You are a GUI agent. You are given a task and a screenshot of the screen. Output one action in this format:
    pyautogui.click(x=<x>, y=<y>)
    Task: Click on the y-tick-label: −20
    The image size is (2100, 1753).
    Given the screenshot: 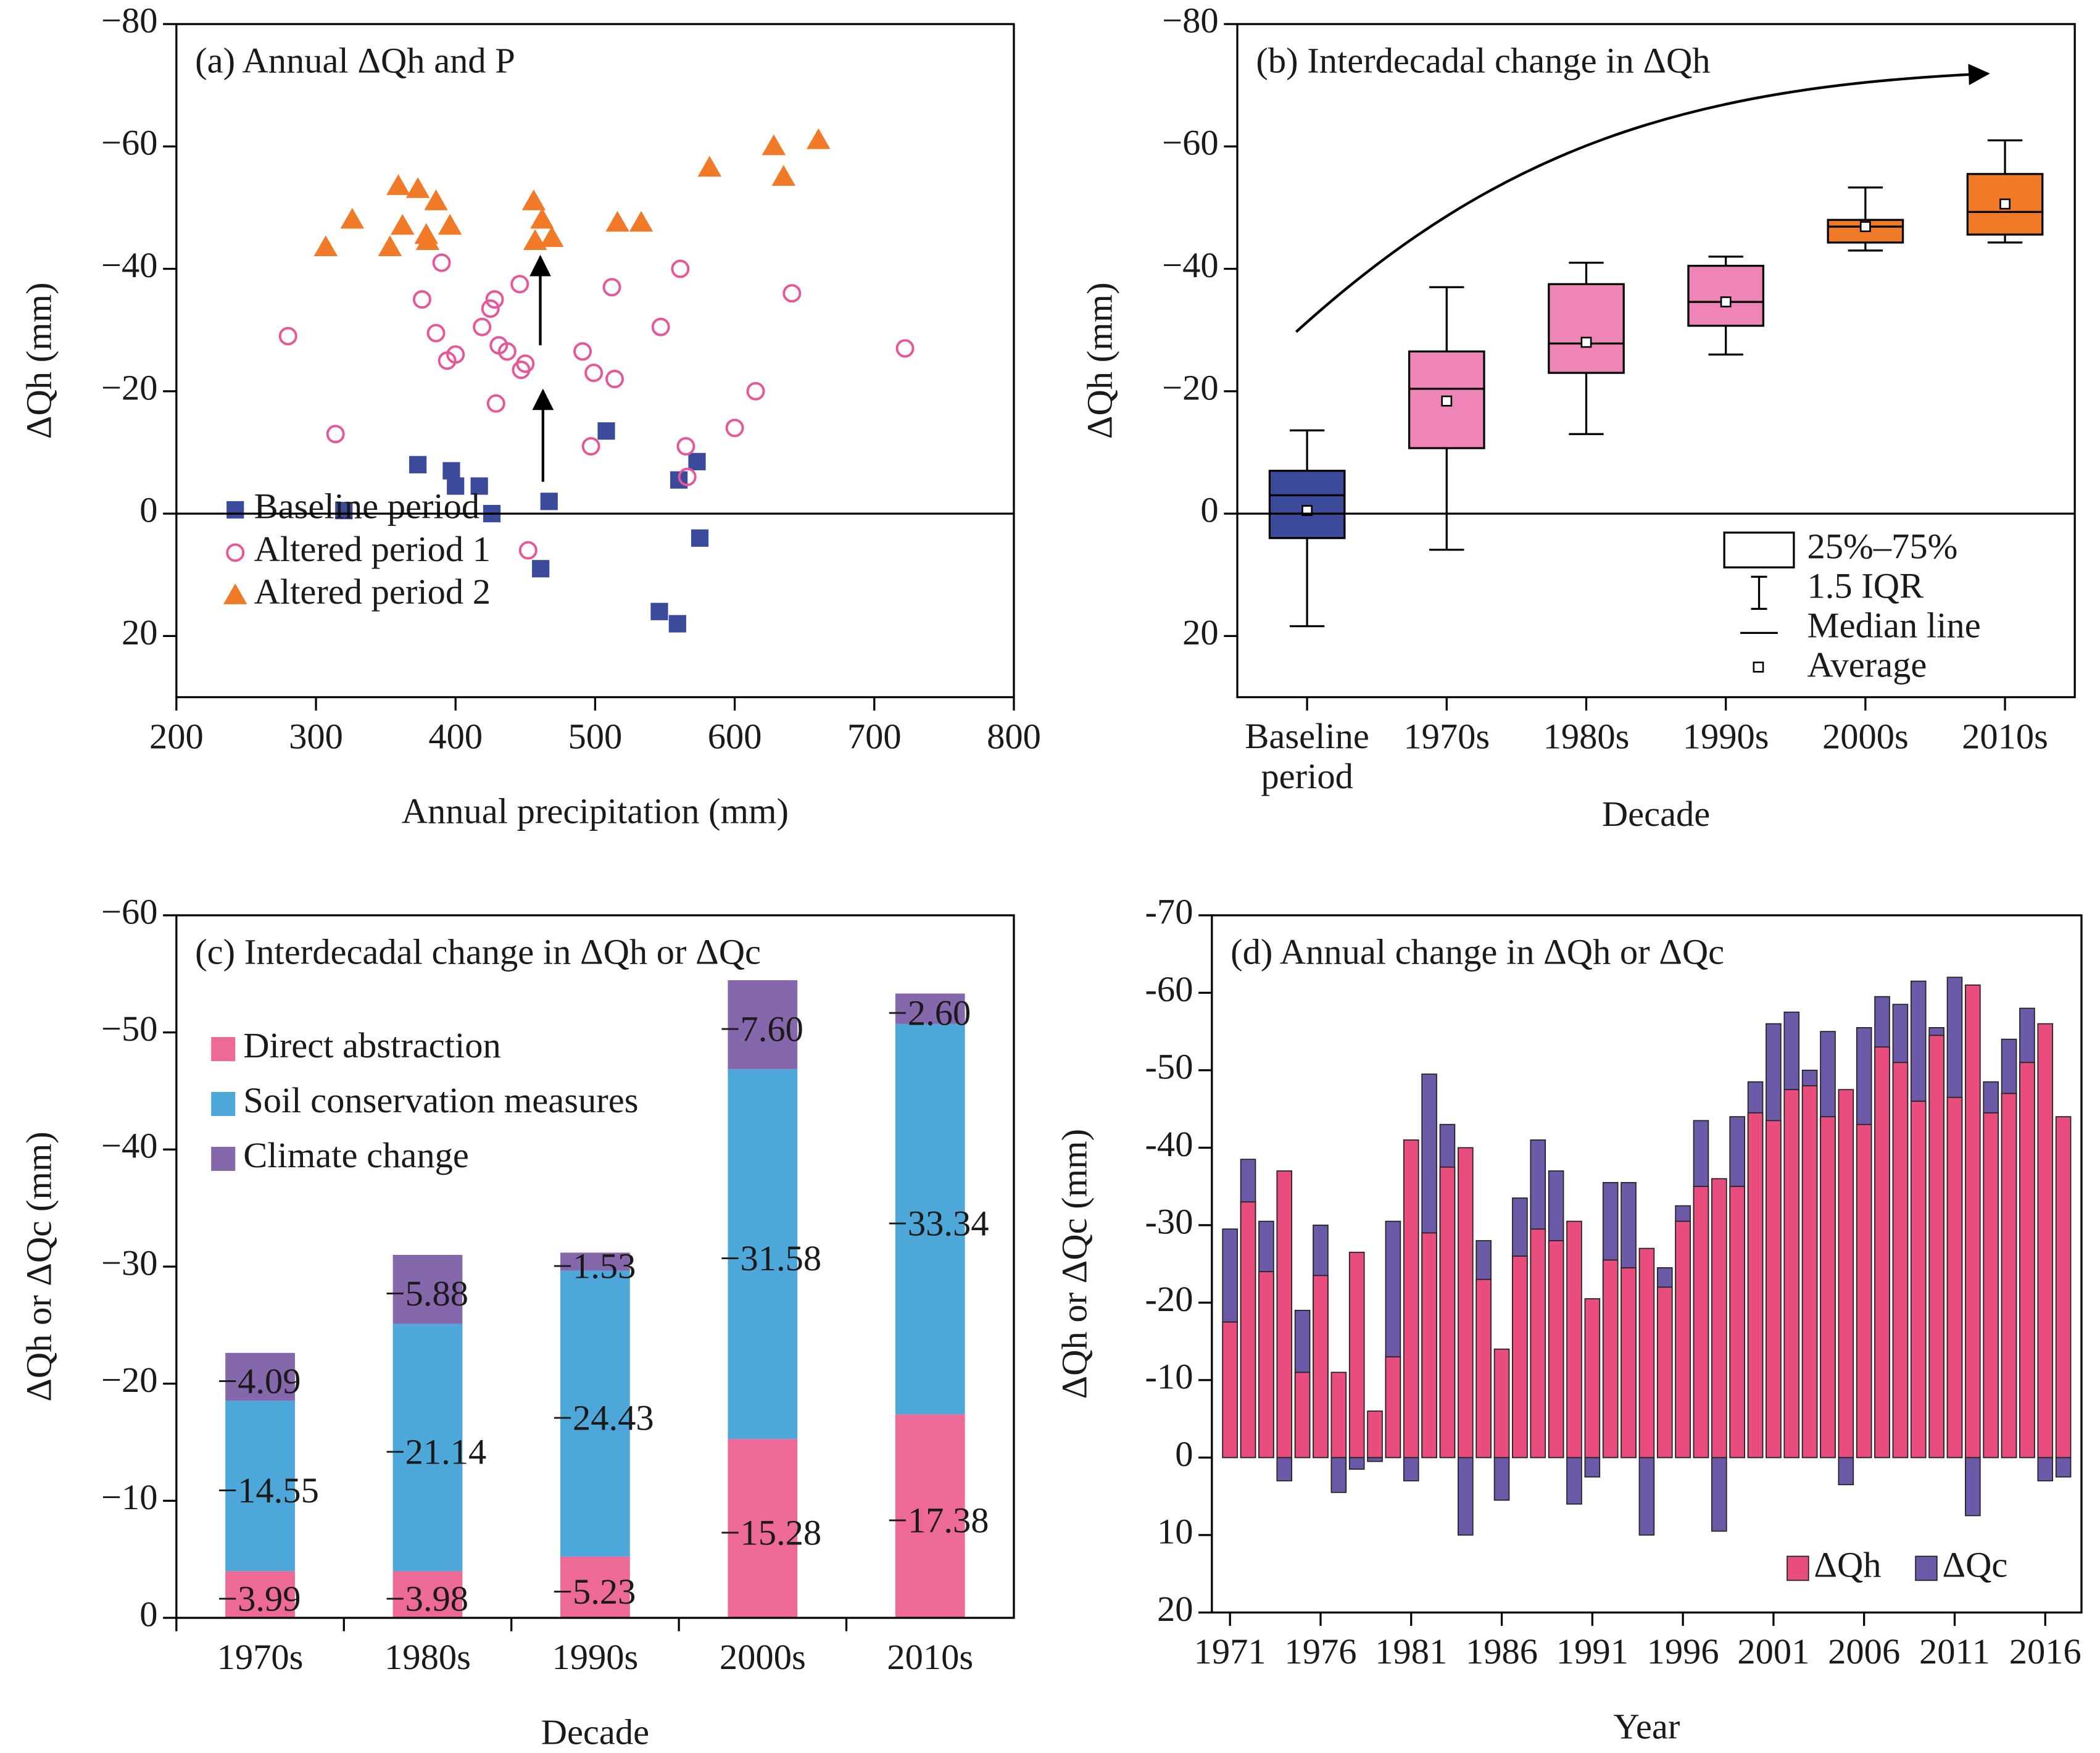 What is the action you would take?
    pyautogui.click(x=1190, y=387)
    